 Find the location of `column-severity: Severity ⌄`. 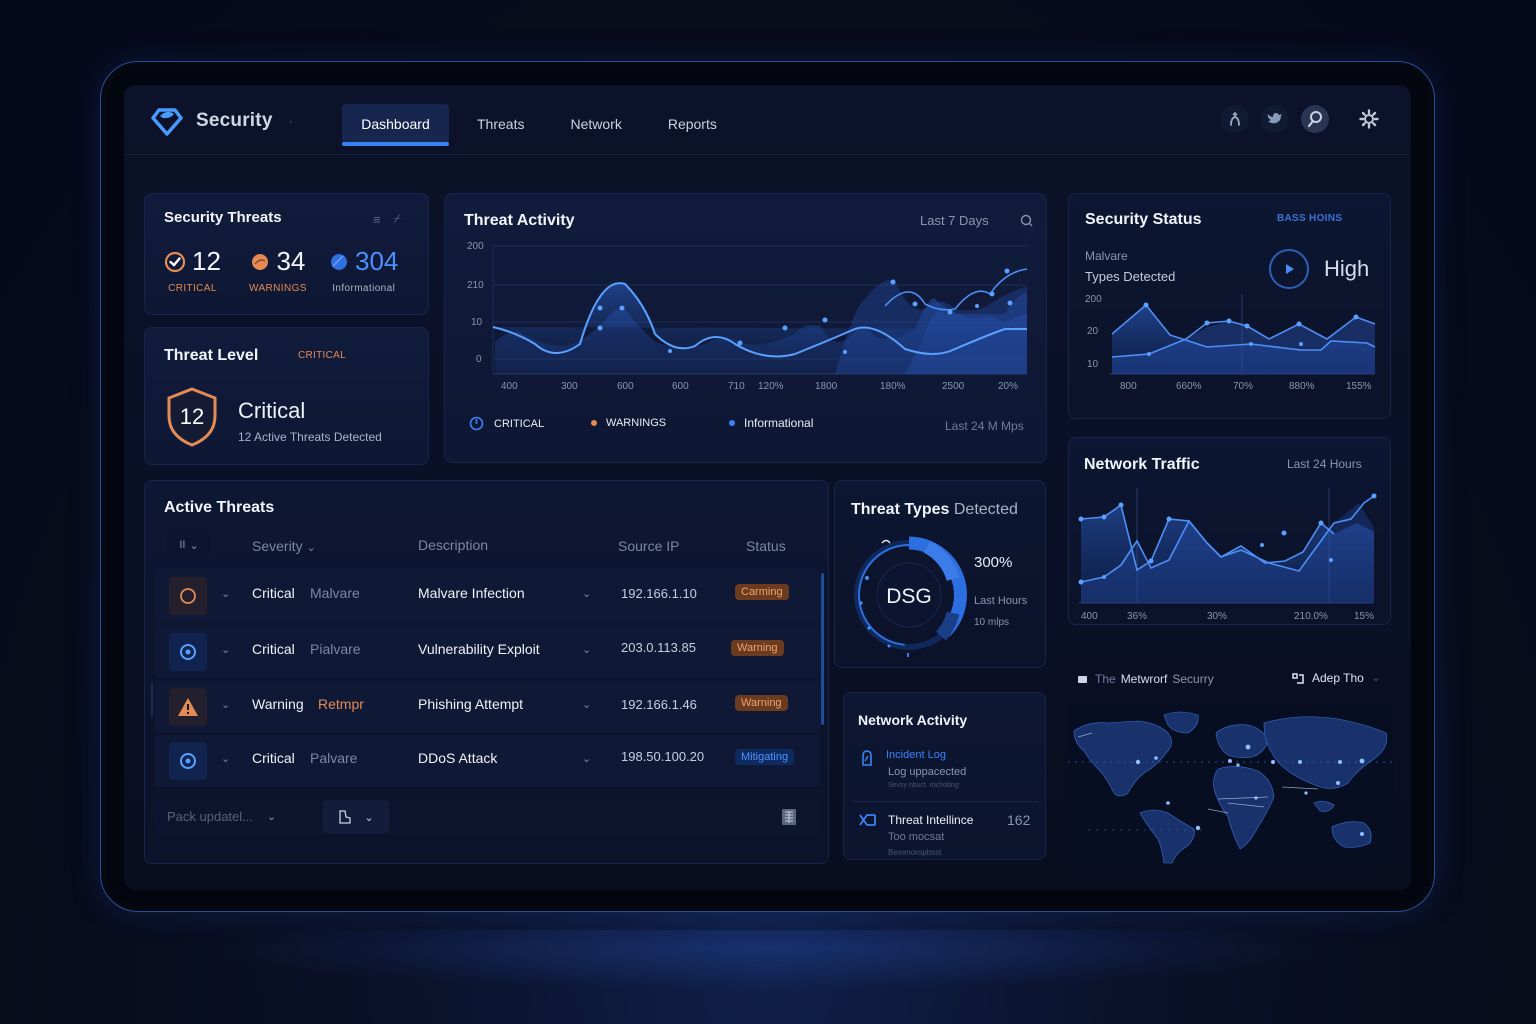

column-severity: Severity ⌄ is located at coordinates (284, 546).